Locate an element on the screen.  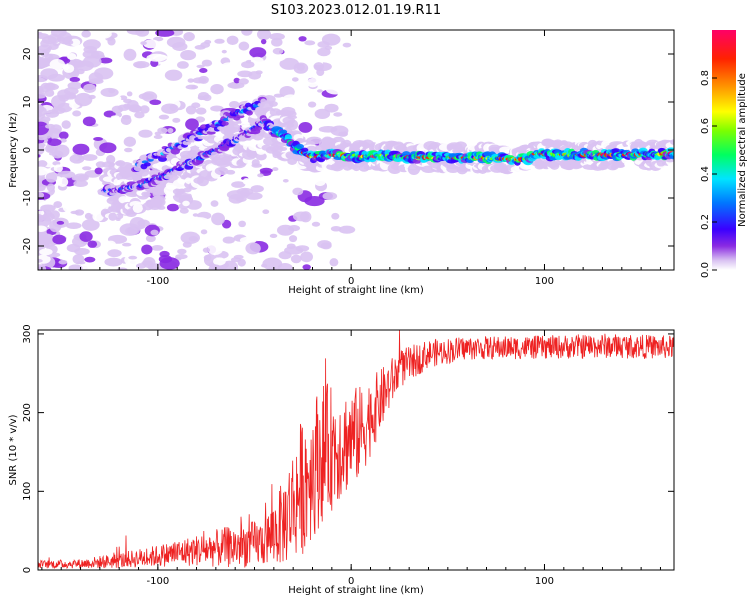
snr-y-label: SNR (10 * v/v) is located at coordinates (13, 449).